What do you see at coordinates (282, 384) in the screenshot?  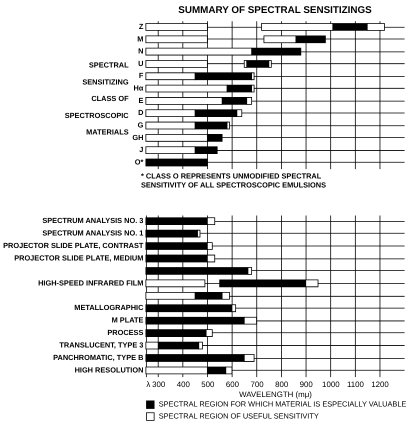 I see `x-tick-label: 800` at bounding box center [282, 384].